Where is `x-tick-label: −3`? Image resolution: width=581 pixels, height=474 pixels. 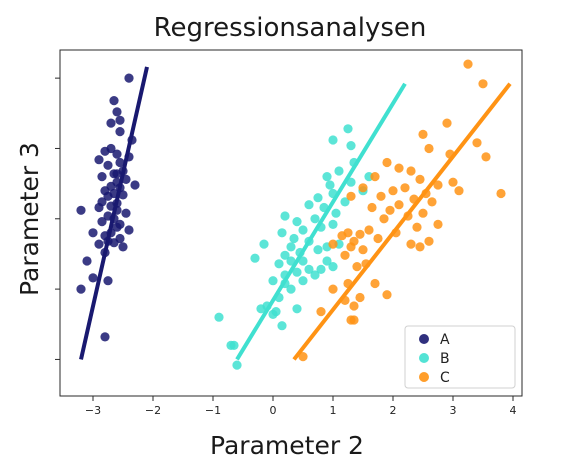 x-tick-label: −3 is located at coordinates (93, 410).